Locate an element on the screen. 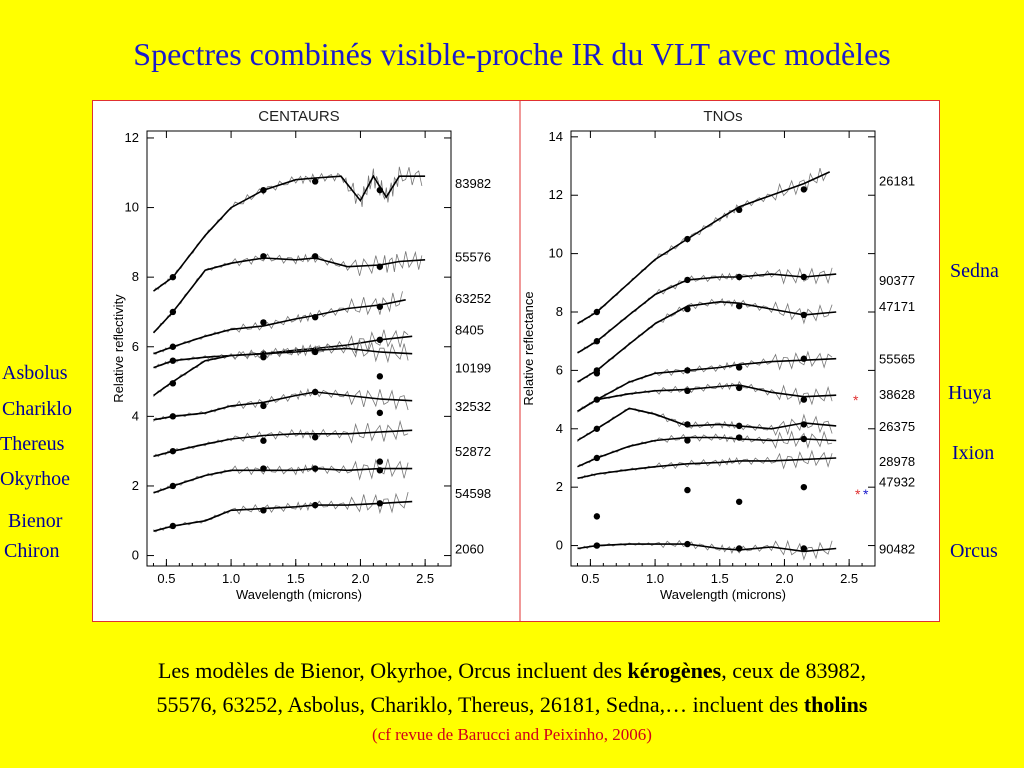 The height and width of the screenshot is (768, 1024). series-label-10199: 10199 is located at coordinates (473, 368).